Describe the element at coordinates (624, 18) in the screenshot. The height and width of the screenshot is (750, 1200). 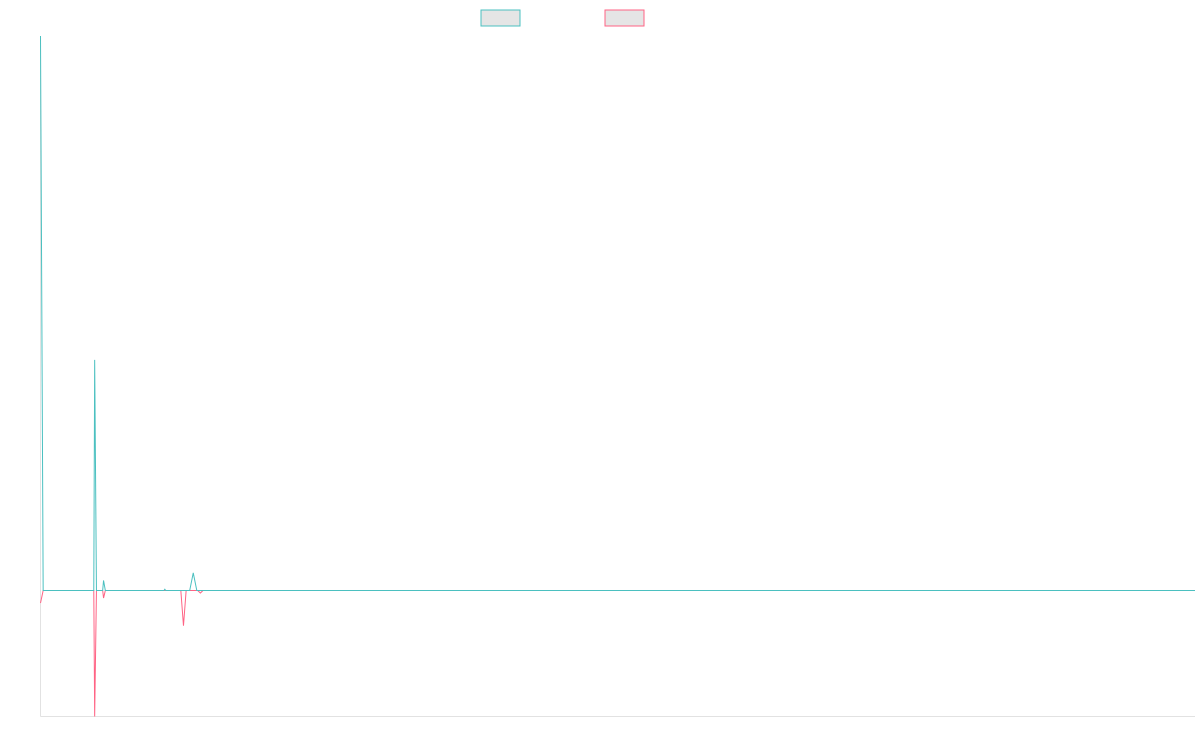
I see `legend-swatch-series-b` at that location.